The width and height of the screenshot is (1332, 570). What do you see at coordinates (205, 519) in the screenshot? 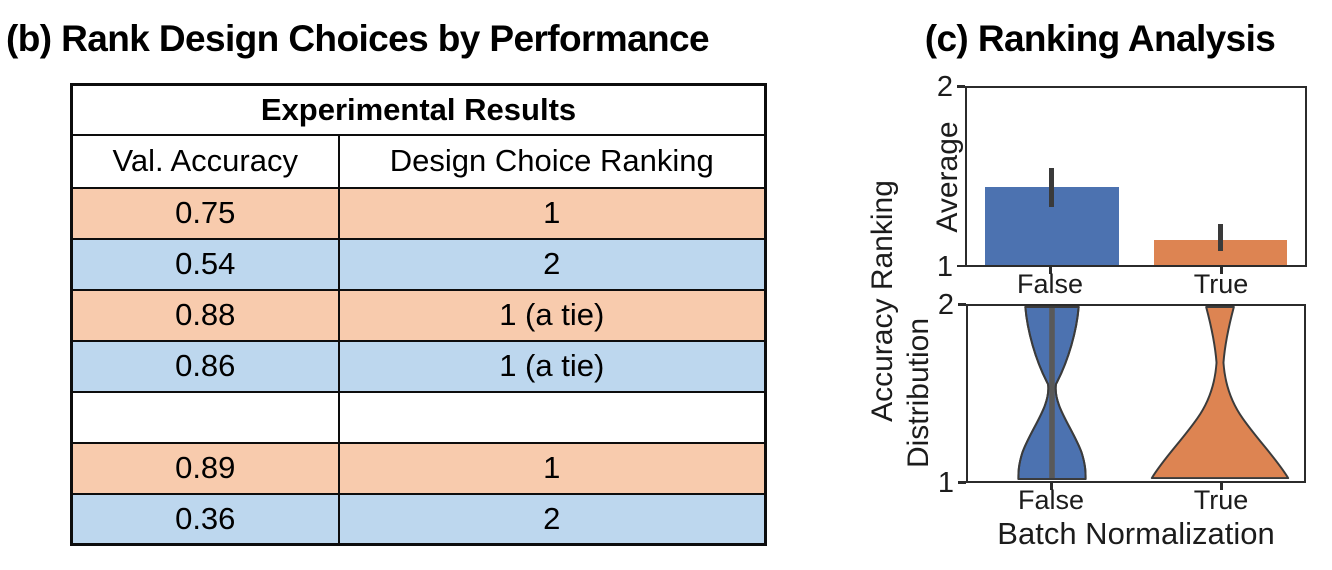
I see `cell-val-accuracy: 0.36` at bounding box center [205, 519].